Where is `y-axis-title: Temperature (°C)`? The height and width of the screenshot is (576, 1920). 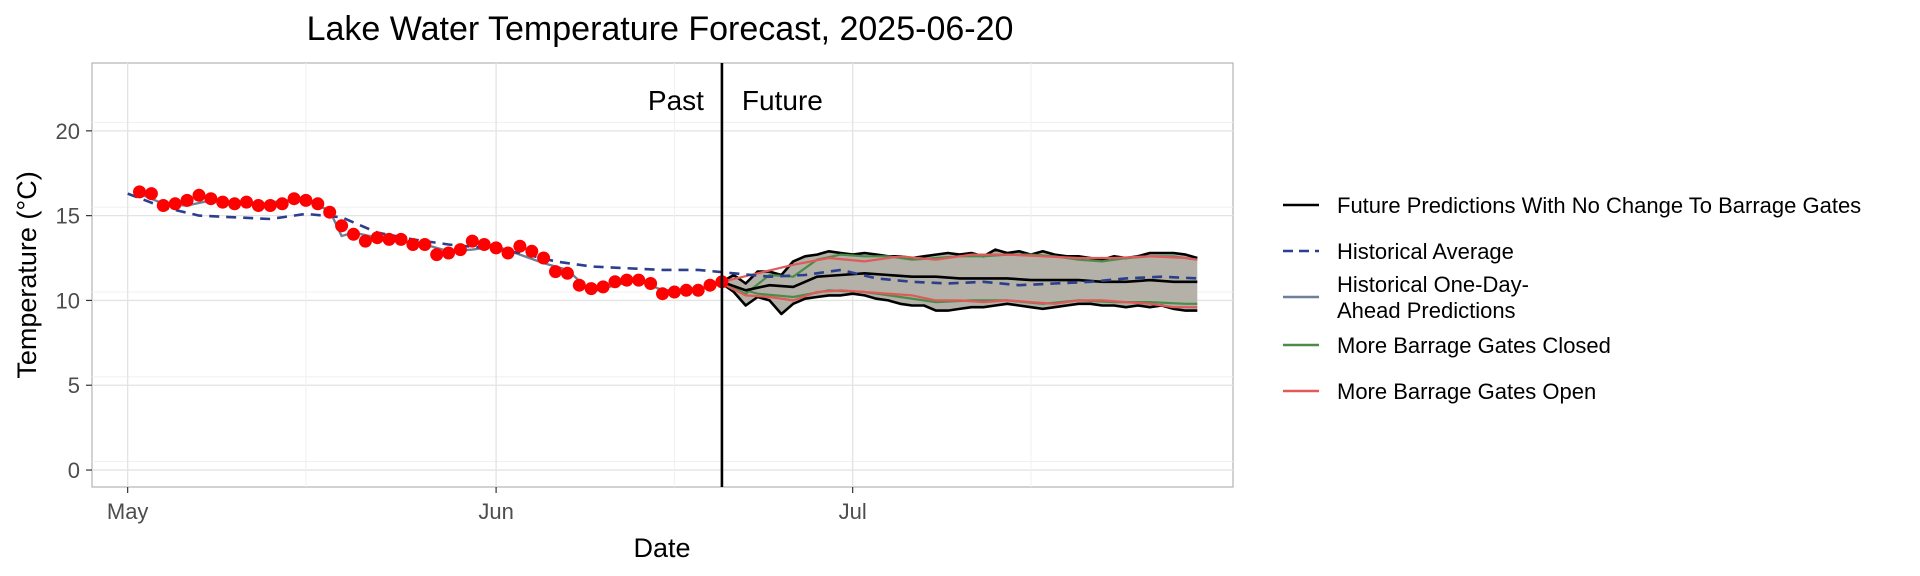 y-axis-title: Temperature (°C) is located at coordinates (27, 274).